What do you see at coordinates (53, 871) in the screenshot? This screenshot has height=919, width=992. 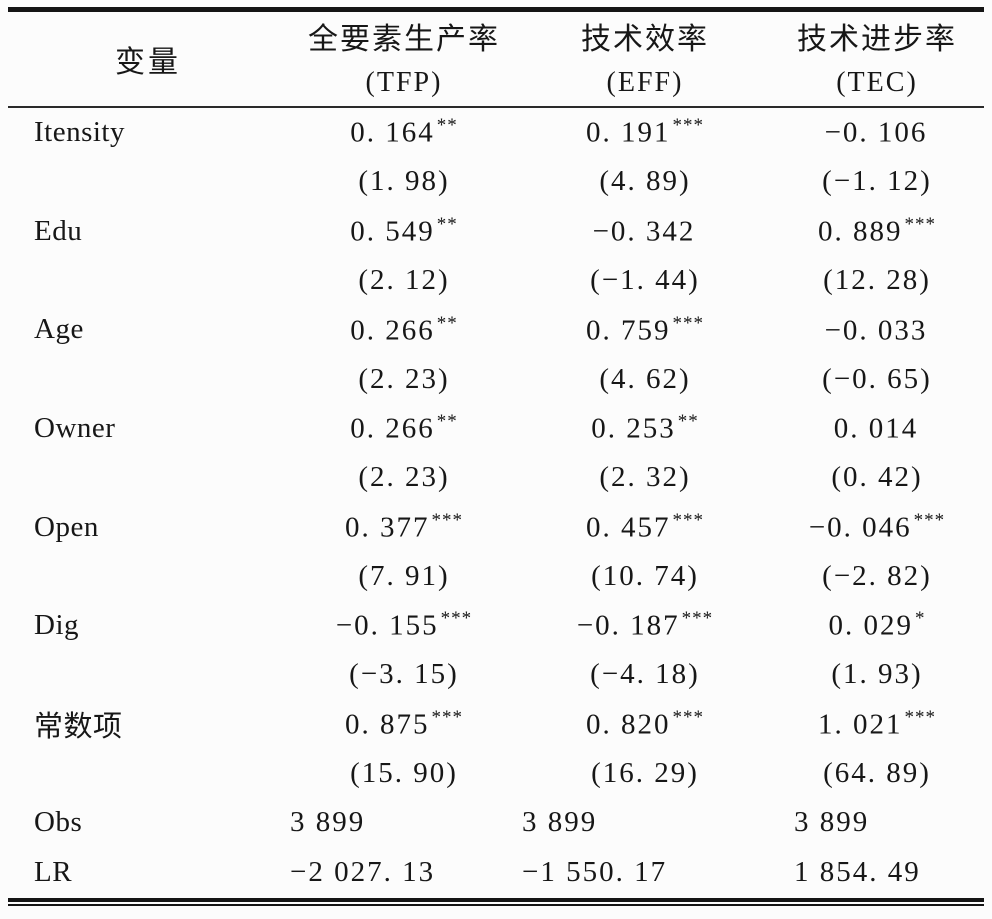 I see `row-label: LR` at bounding box center [53, 871].